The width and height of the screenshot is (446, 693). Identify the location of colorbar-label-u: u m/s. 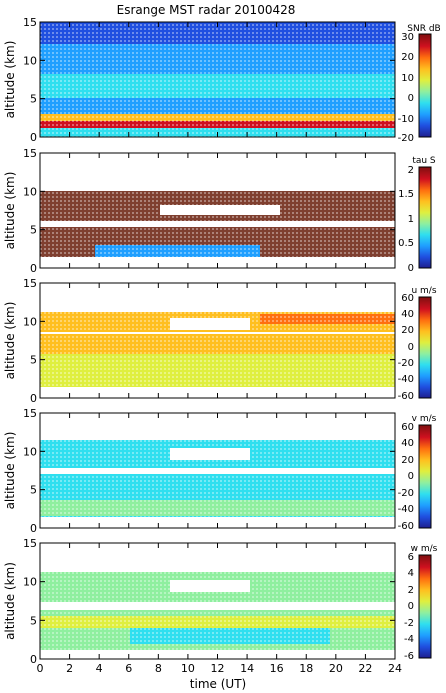
(423, 291).